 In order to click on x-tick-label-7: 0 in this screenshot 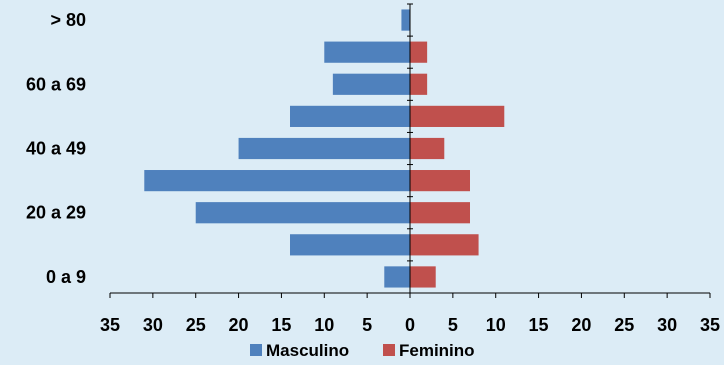, I will do `click(410, 325)`.